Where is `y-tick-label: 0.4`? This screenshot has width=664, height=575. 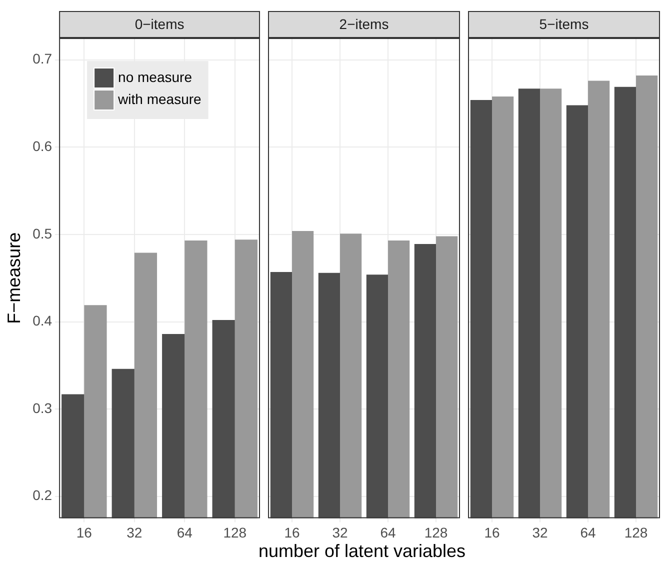
y-tick-label: 0.4 is located at coordinates (42, 320).